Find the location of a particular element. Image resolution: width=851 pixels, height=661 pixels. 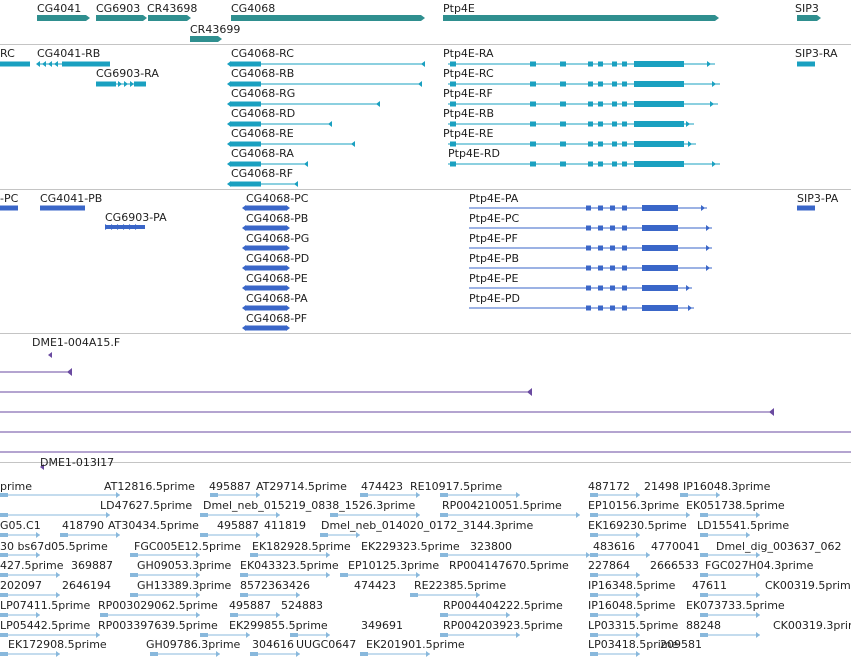

est-label: EK201901.5prime is located at coordinates (415, 644).